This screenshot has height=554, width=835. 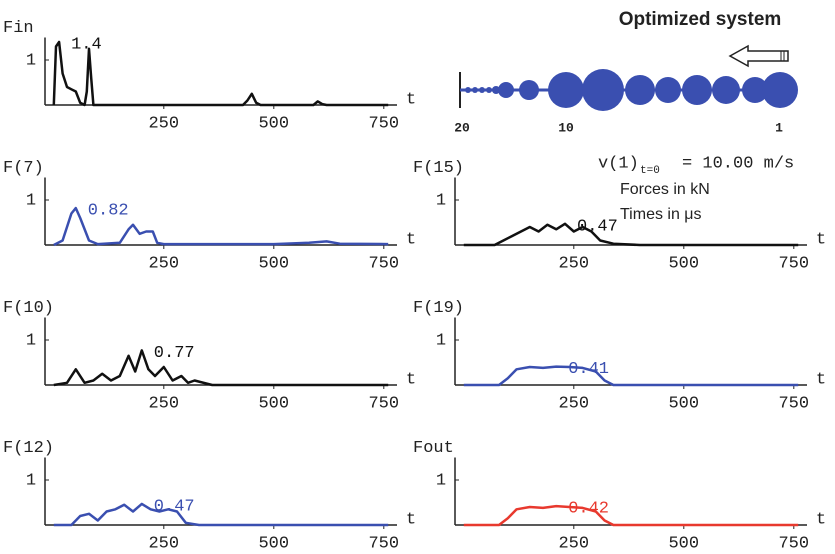 I want to click on panel-title: F(12), so click(x=28, y=448).